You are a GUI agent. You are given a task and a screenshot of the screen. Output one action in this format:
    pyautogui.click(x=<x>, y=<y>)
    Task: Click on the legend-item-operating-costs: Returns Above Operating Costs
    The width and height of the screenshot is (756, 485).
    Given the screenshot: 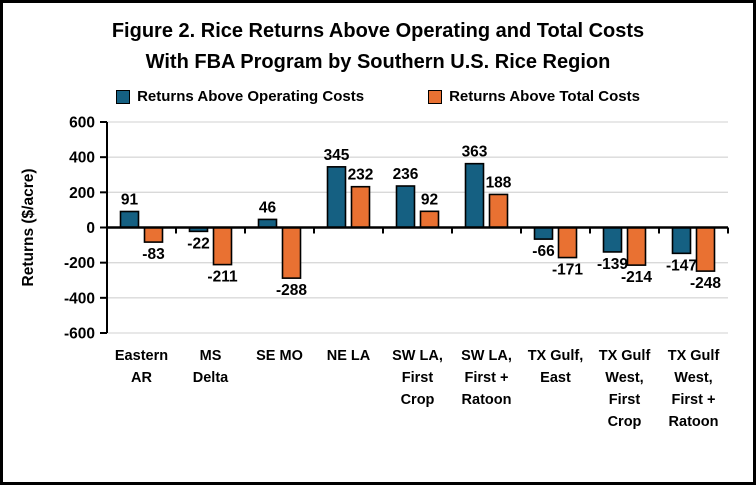 What is the action you would take?
    pyautogui.click(x=240, y=96)
    